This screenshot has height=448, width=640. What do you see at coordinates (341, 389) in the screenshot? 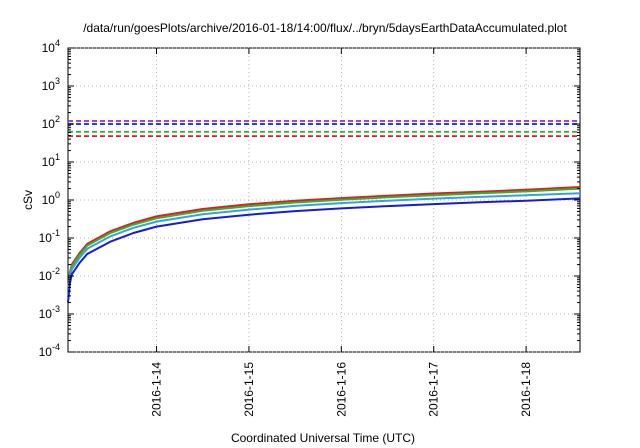
I see `x-tick-label: 2016-1-16` at bounding box center [341, 389].